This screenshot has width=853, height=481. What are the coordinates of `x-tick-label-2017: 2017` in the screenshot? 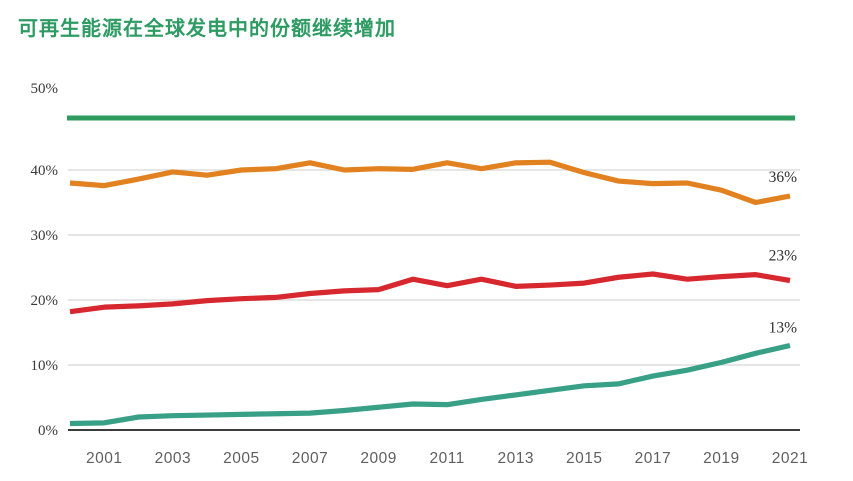 It's located at (653, 458).